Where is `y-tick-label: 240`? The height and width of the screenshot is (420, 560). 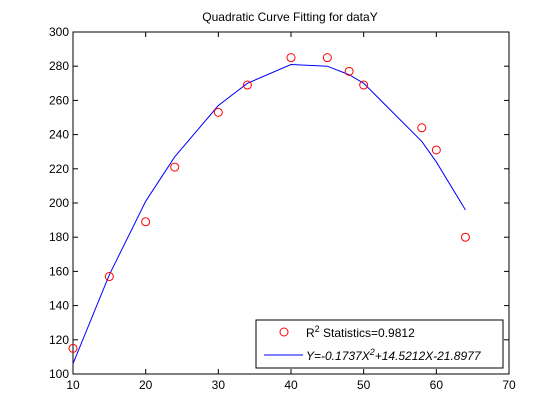
y-tick-label: 240 is located at coordinates (59, 135).